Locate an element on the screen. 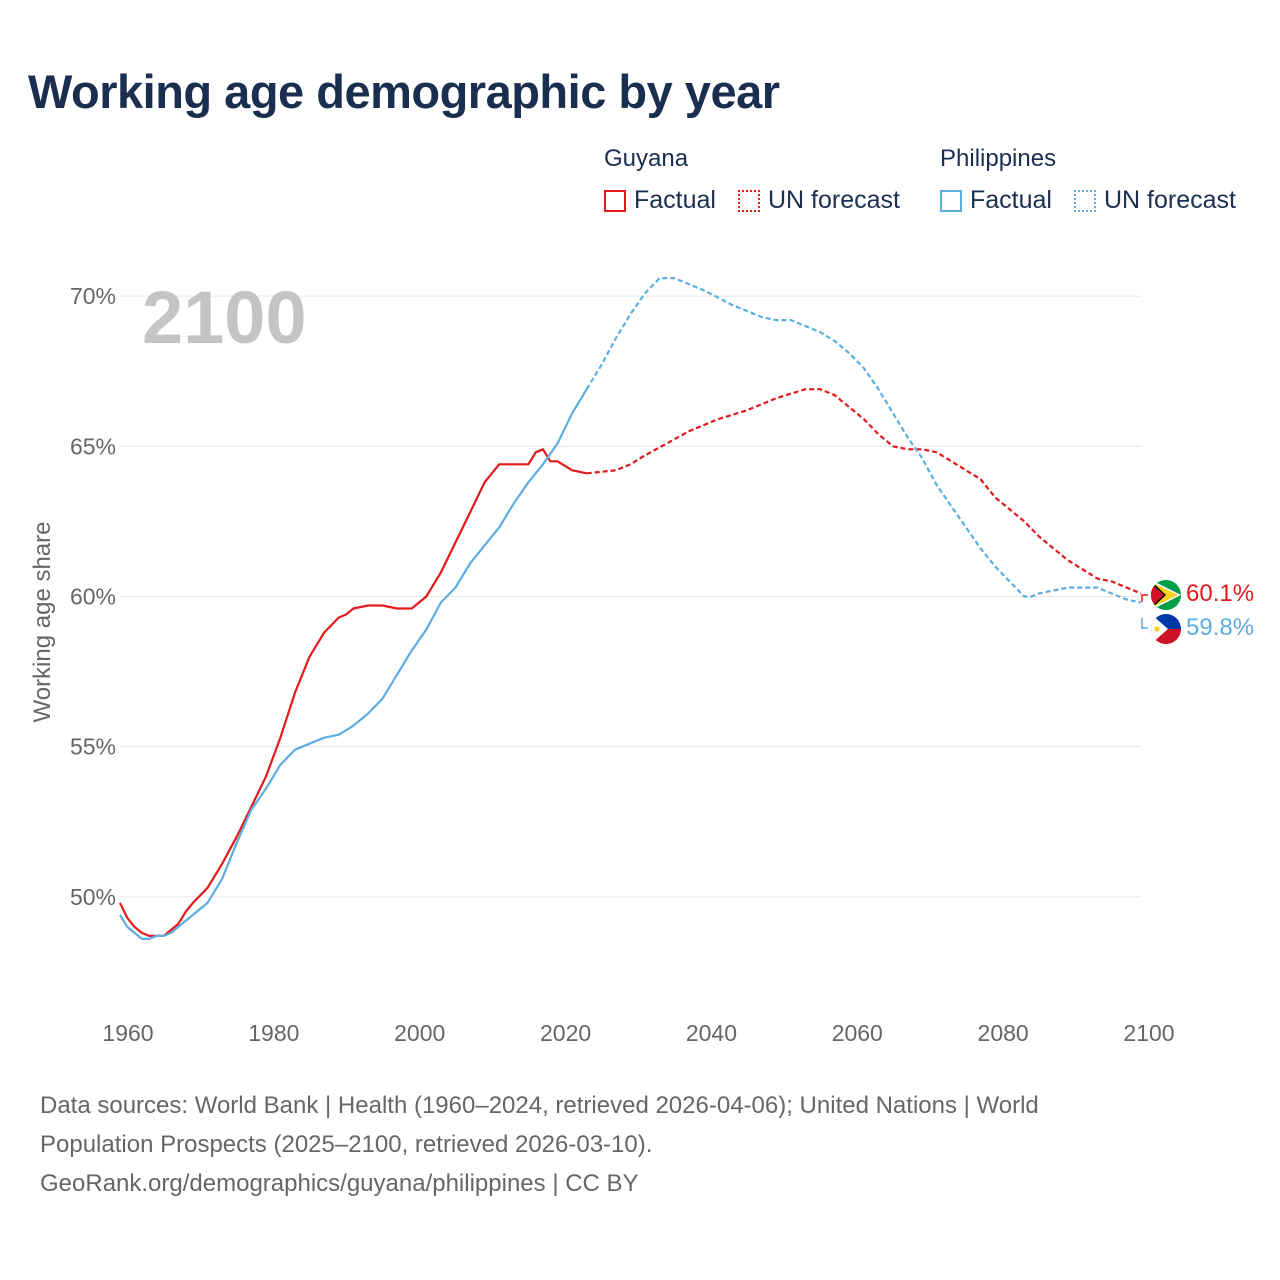  philippines-end-value-label: 59.8% is located at coordinates (1220, 627).